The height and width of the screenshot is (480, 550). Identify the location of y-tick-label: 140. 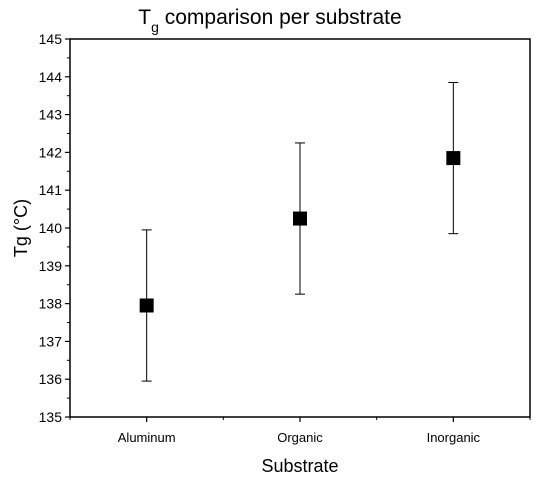
(51, 228).